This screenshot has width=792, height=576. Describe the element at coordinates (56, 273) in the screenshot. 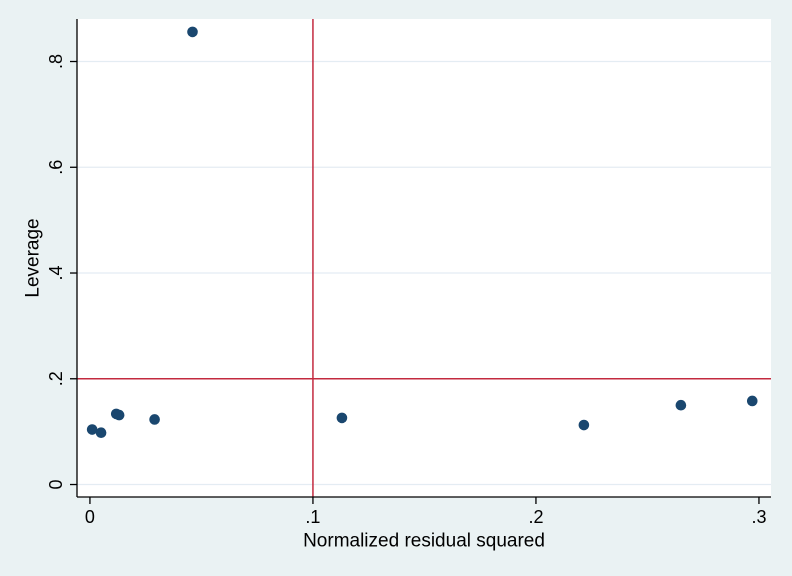

I see `y-tick-label: .4` at that location.